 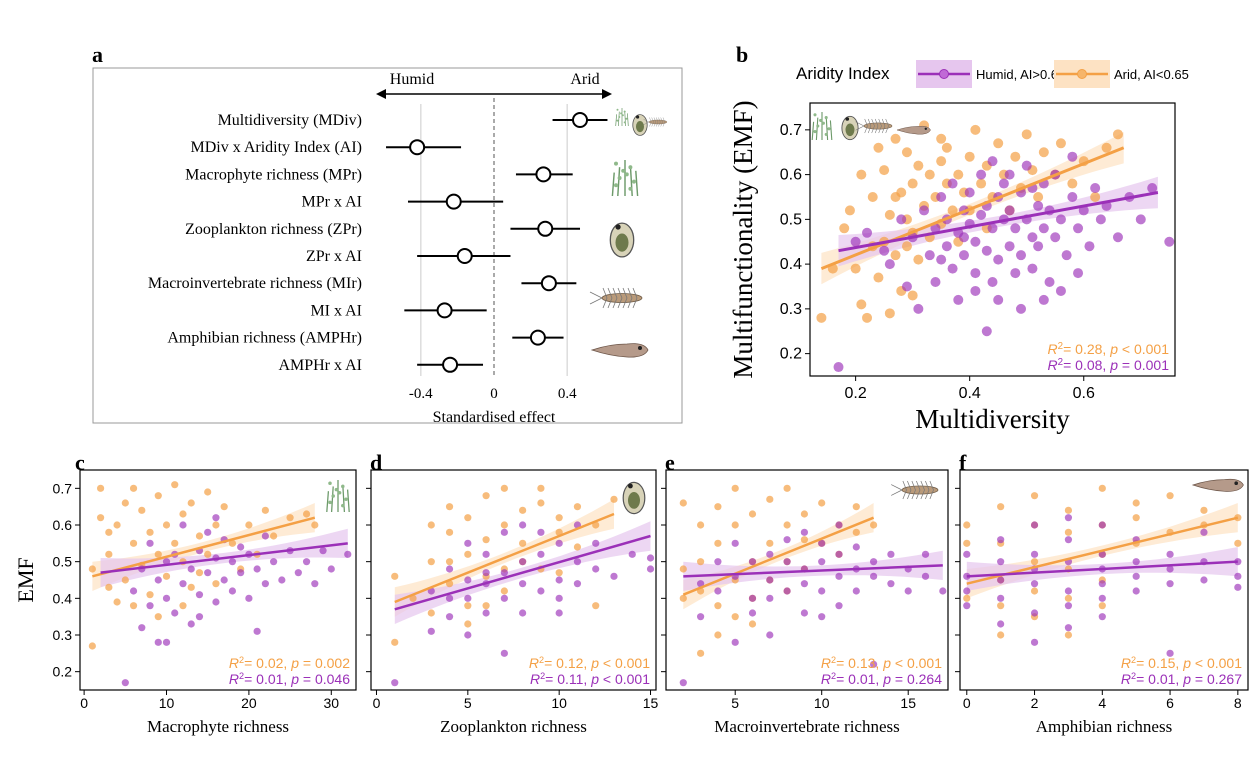 What do you see at coordinates (1181, 663) in the screenshot?
I see `arid-stat: R2= 0.15, p < 0.001` at bounding box center [1181, 663].